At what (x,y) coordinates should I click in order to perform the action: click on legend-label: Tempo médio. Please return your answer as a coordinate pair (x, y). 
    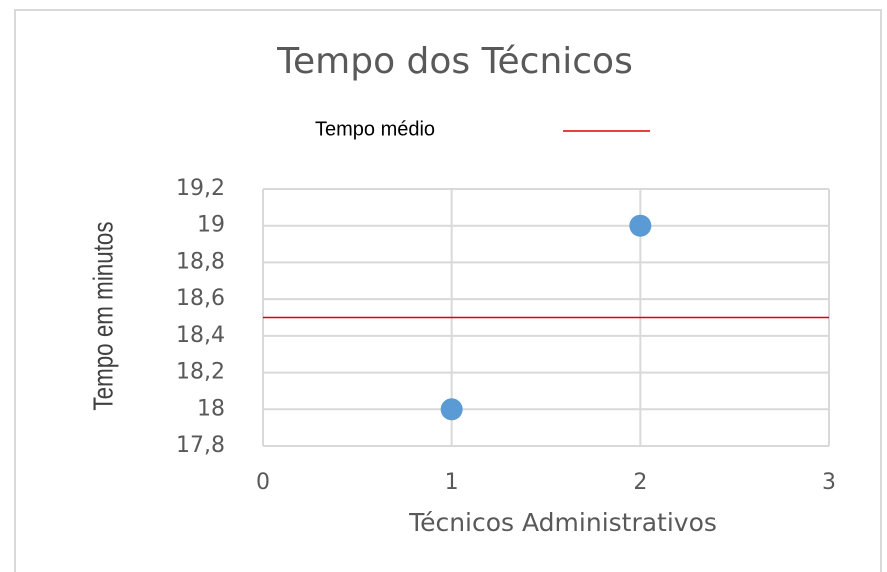
    Looking at the image, I should click on (375, 129).